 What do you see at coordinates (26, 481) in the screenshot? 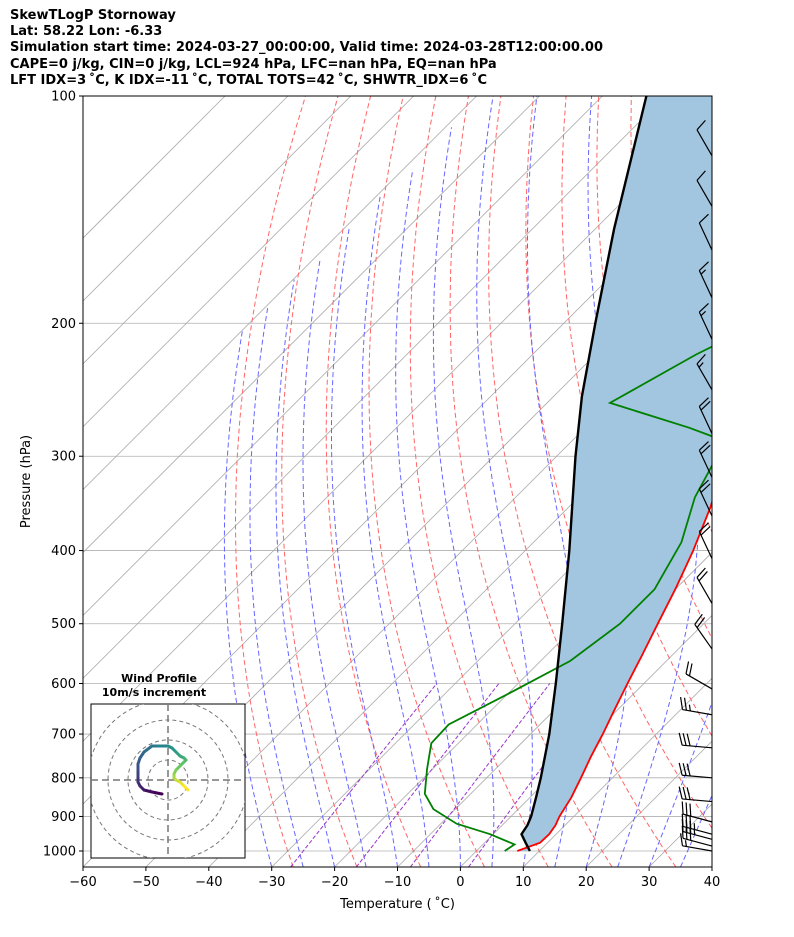
I see `y-axis-label: Pressure (hPa)` at bounding box center [26, 481].